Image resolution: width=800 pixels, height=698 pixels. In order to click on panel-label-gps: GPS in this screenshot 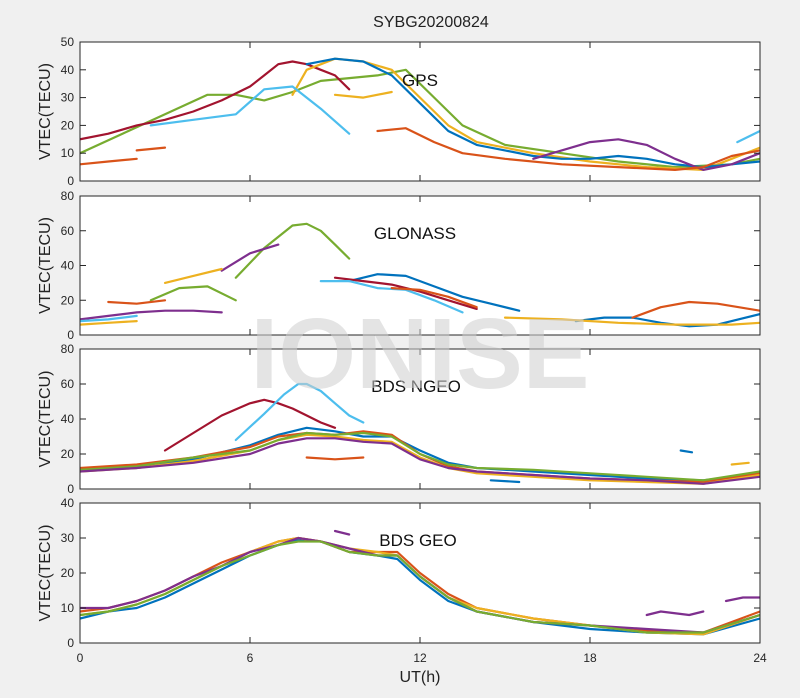, I will do `click(420, 80)`.